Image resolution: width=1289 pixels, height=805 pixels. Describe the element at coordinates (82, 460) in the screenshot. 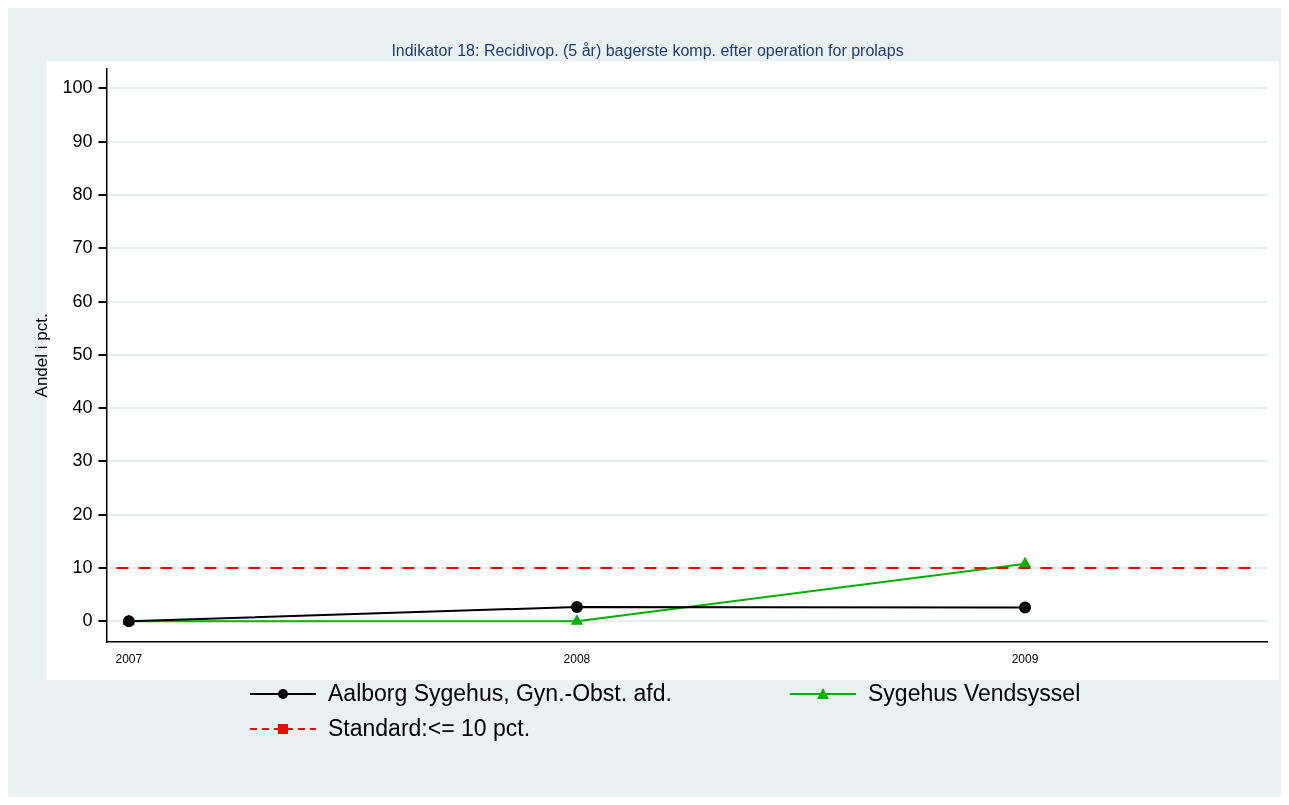

I see `y-tick-label: 30` at that location.